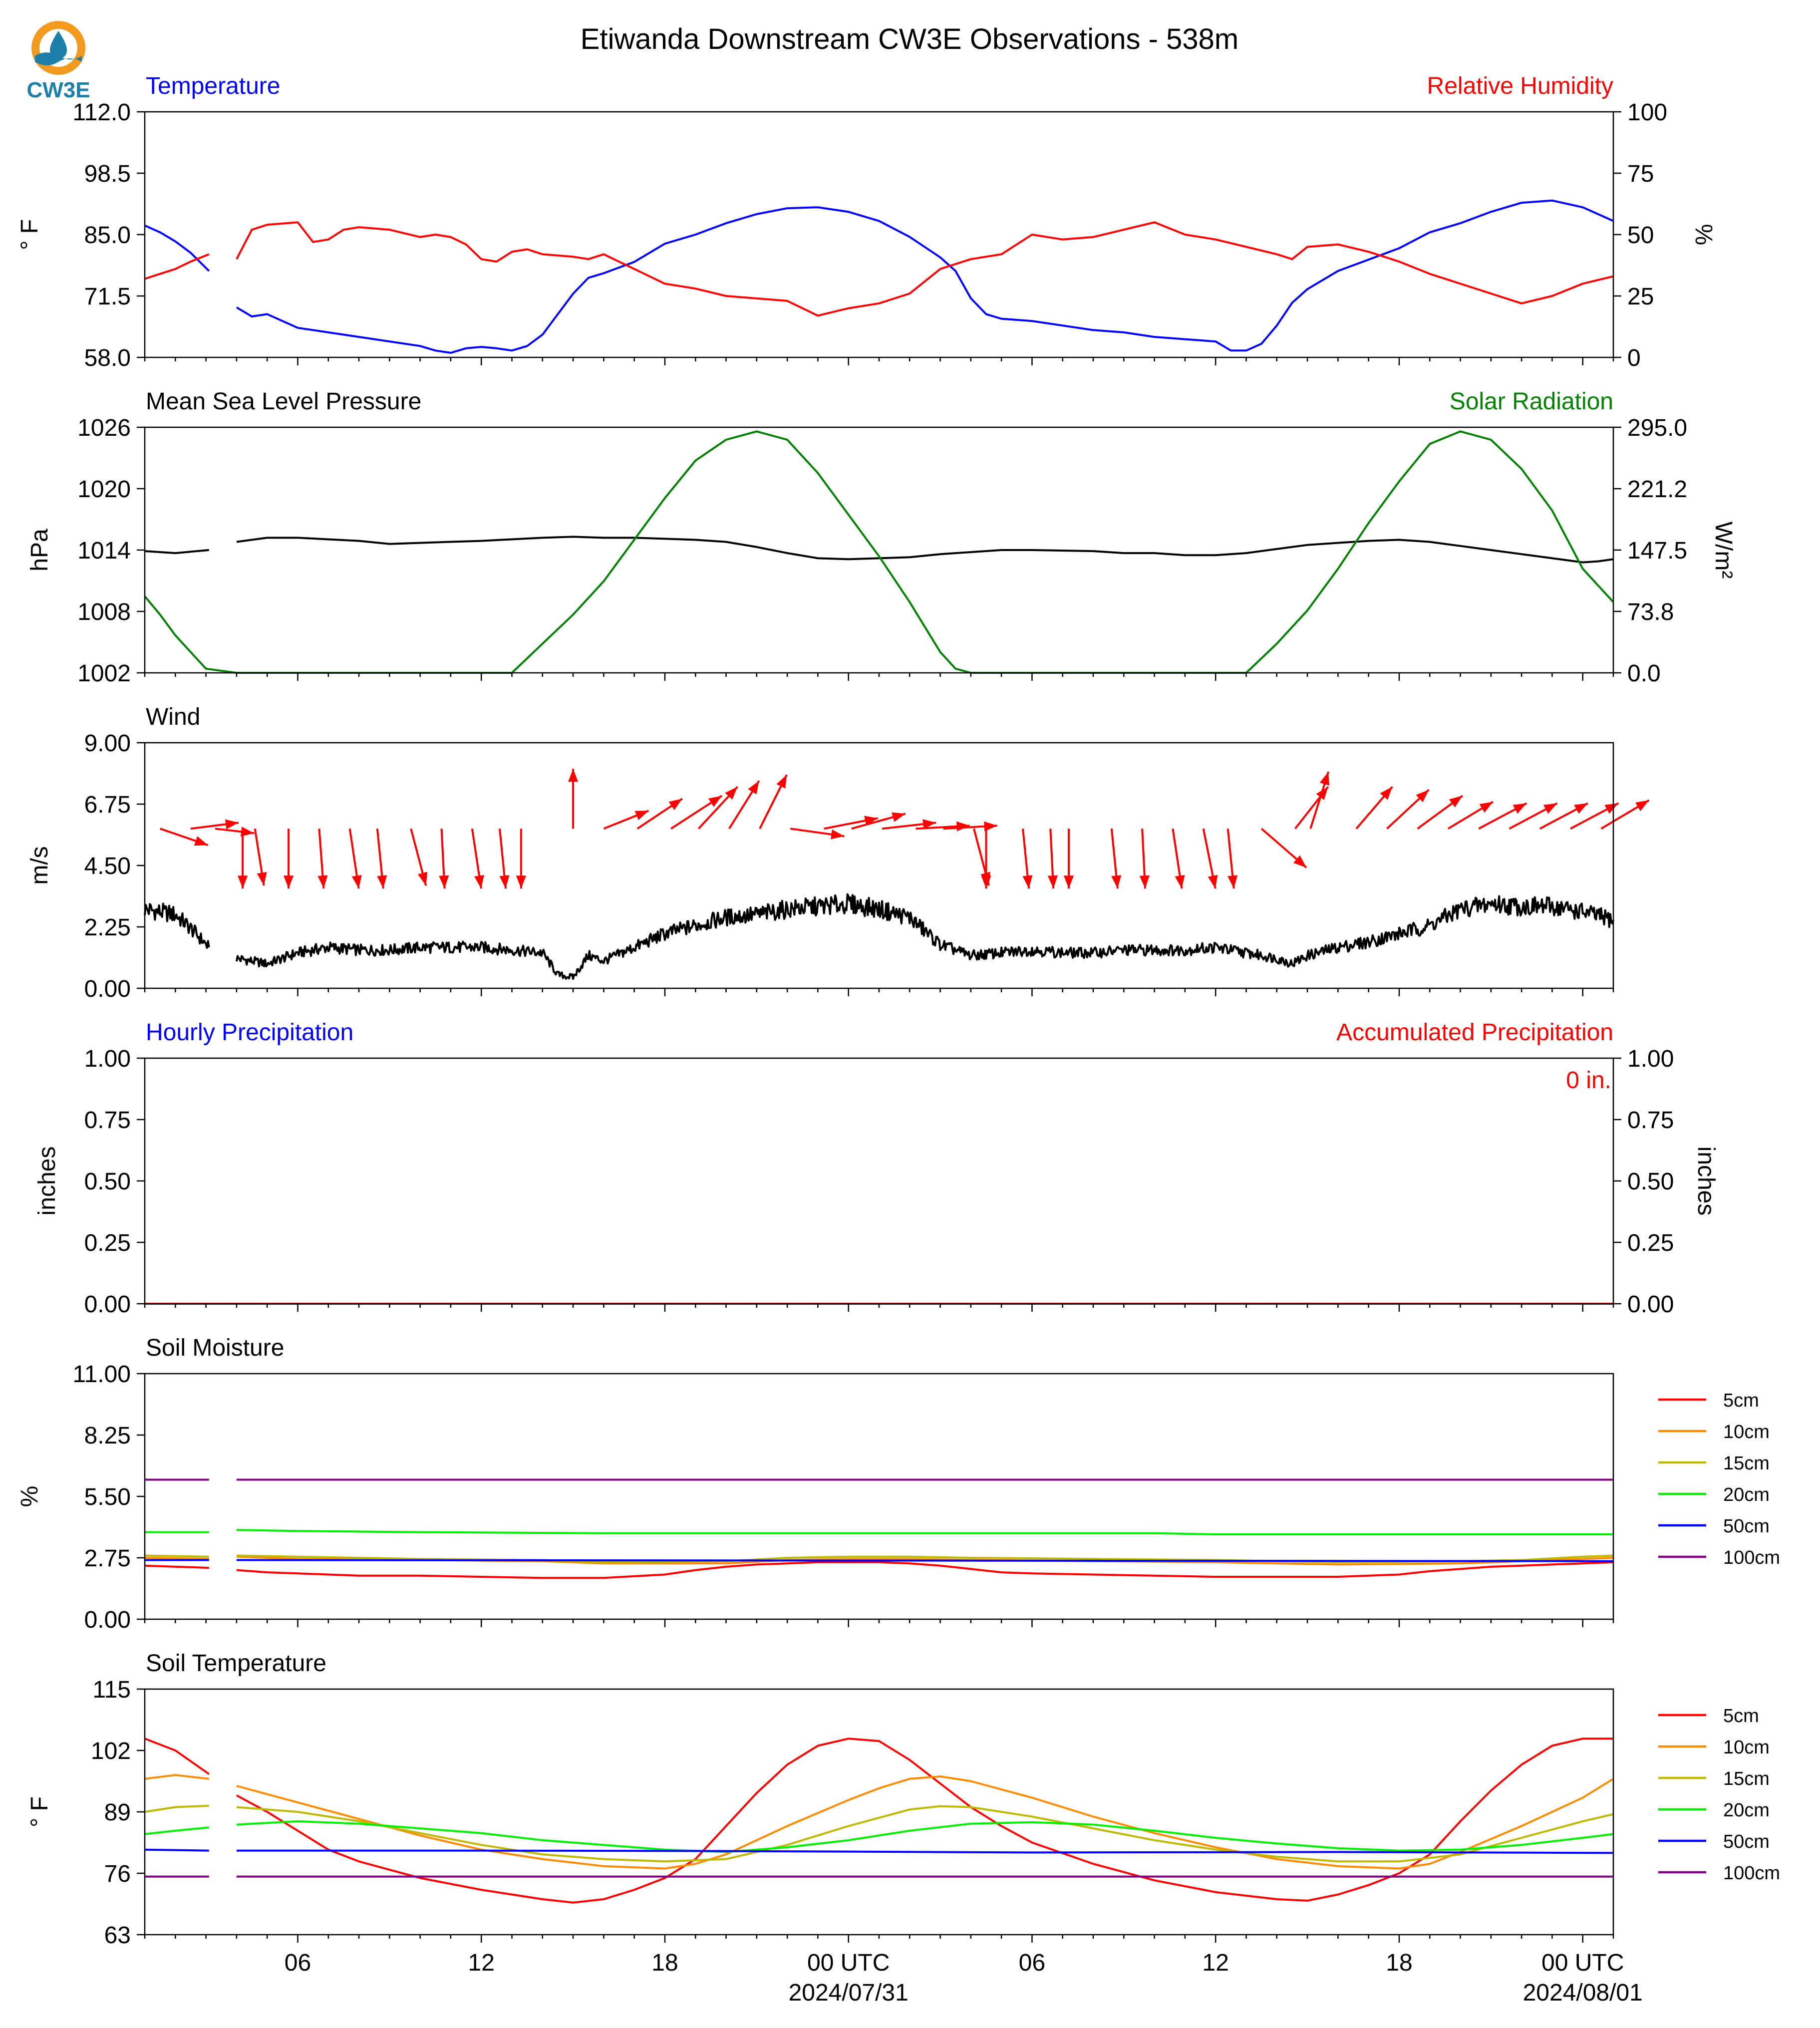 Image resolution: width=1820 pixels, height=2028 pixels. Describe the element at coordinates (1751, 1557) in the screenshot. I see `legend-label: 100cm` at that location.